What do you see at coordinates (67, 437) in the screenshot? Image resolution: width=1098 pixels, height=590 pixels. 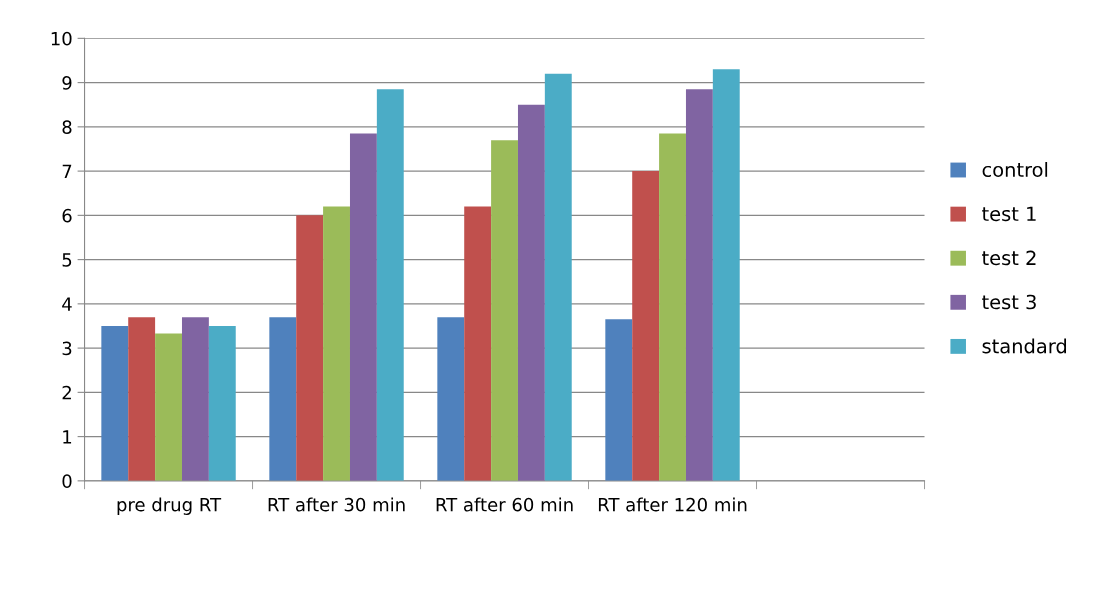 I see `y-tick-label: 1` at bounding box center [67, 437].